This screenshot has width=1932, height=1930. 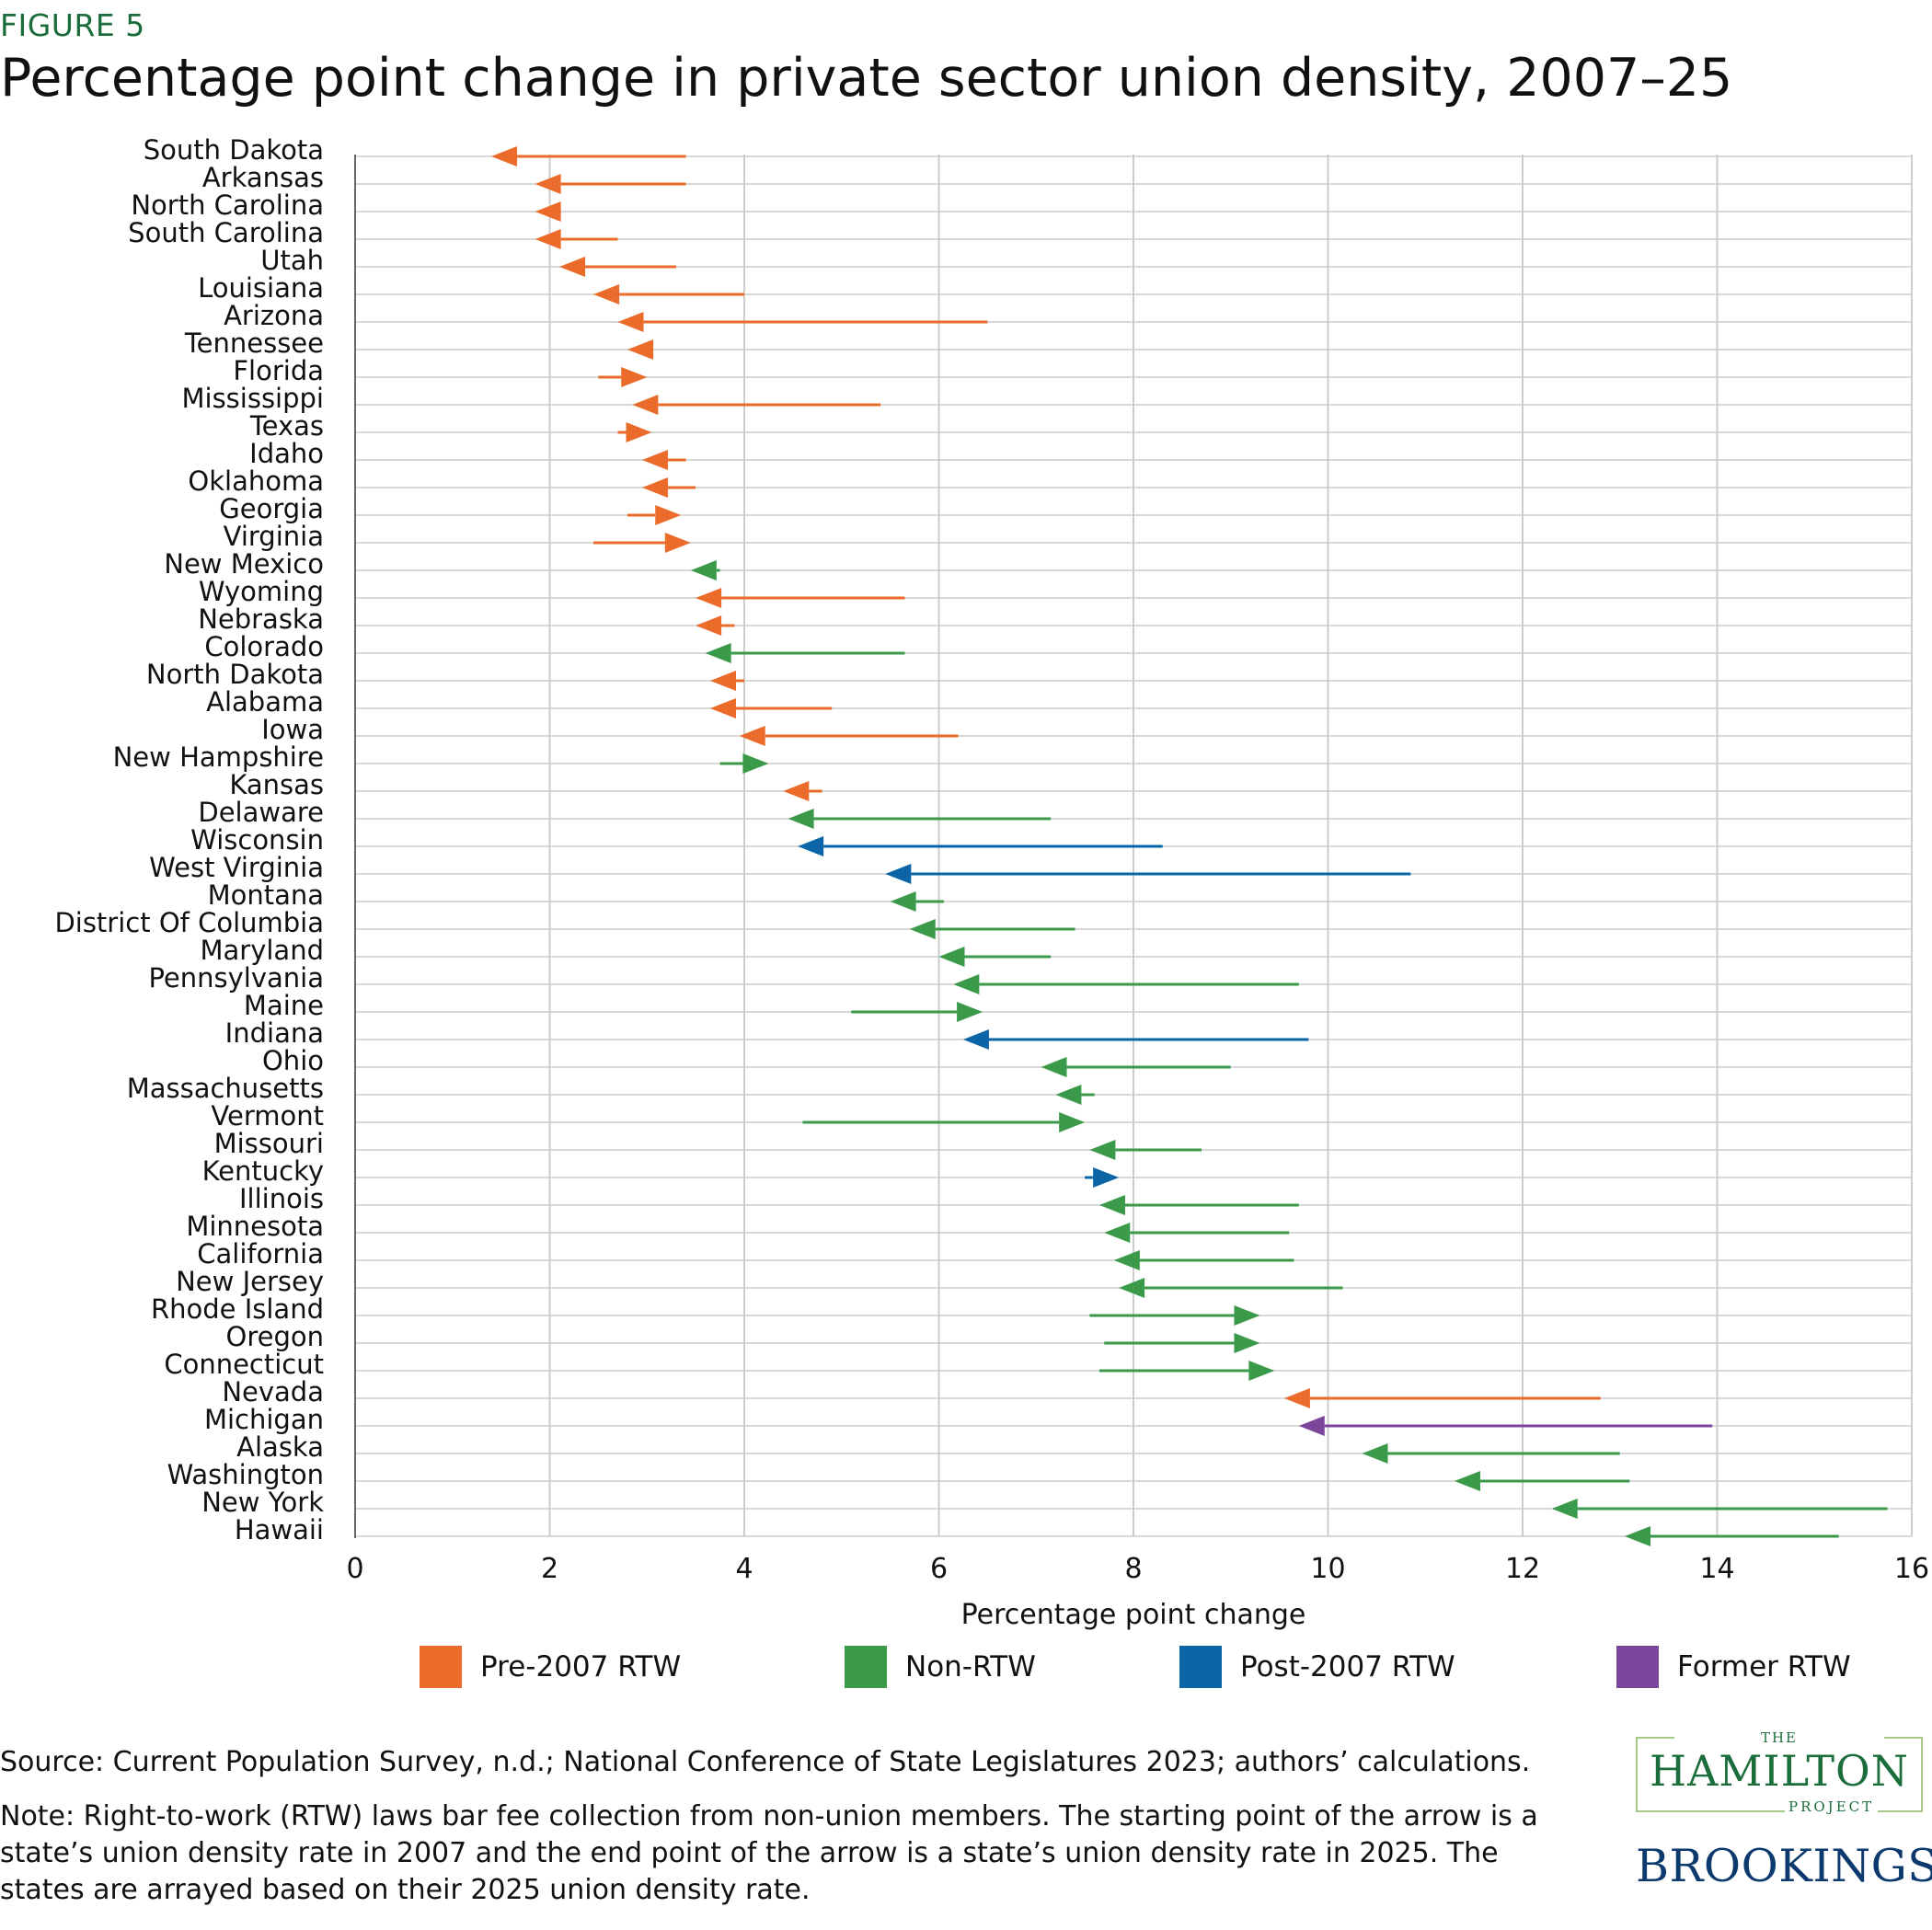 What do you see at coordinates (292, 730) in the screenshot?
I see `state-label: Iowa` at bounding box center [292, 730].